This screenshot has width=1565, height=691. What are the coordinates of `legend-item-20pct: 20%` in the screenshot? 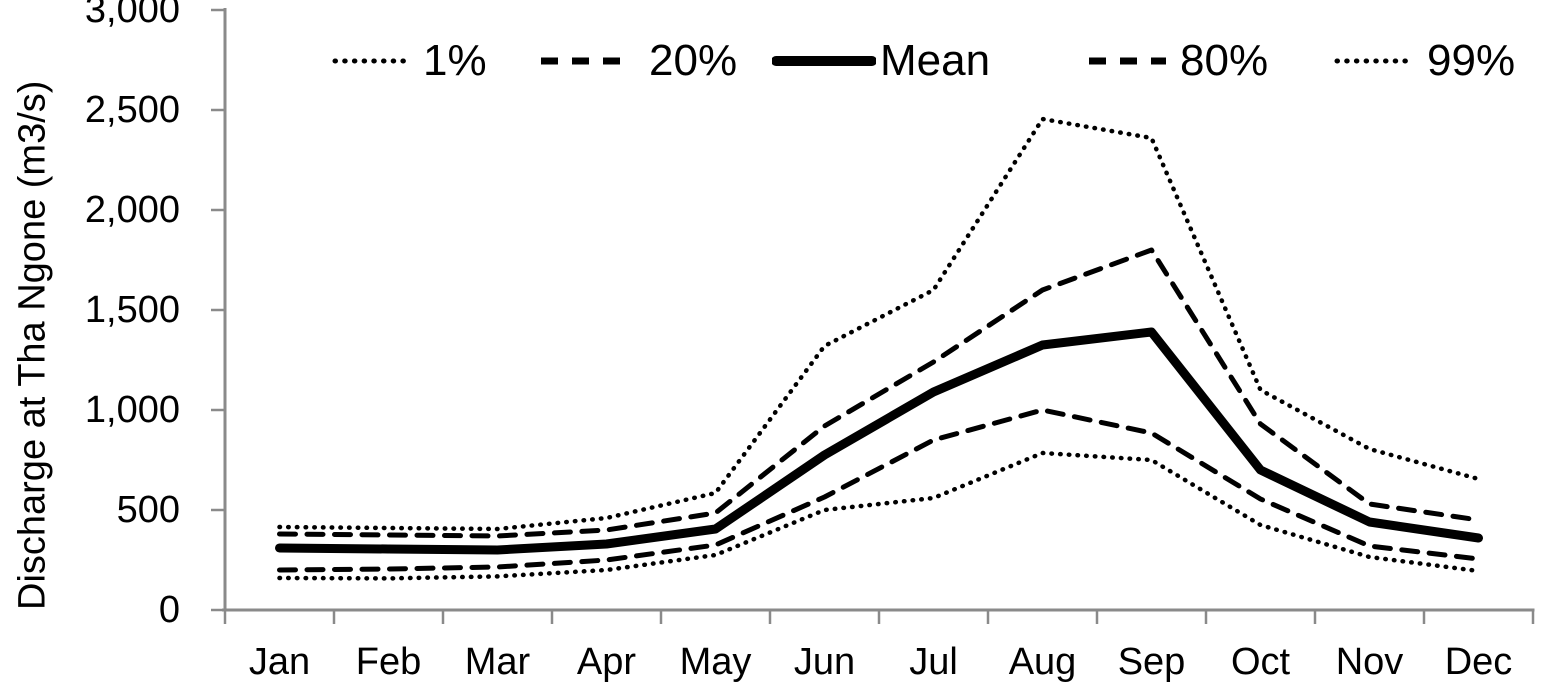 It's located at (637, 61).